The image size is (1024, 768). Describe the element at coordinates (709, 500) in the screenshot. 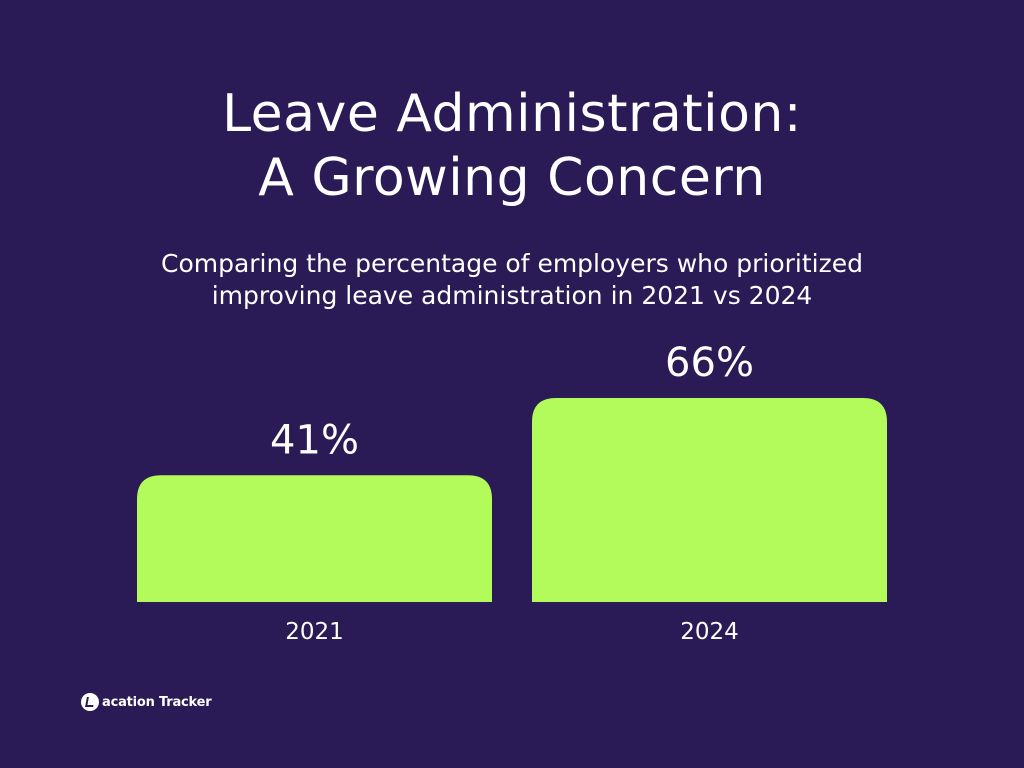

I see `bar-2024` at that location.